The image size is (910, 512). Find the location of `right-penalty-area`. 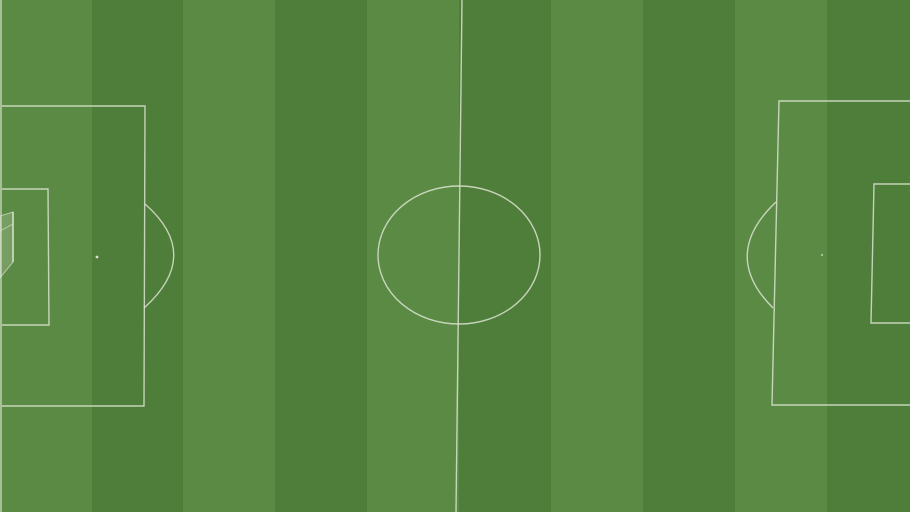

right-penalty-area is located at coordinates (841, 253).